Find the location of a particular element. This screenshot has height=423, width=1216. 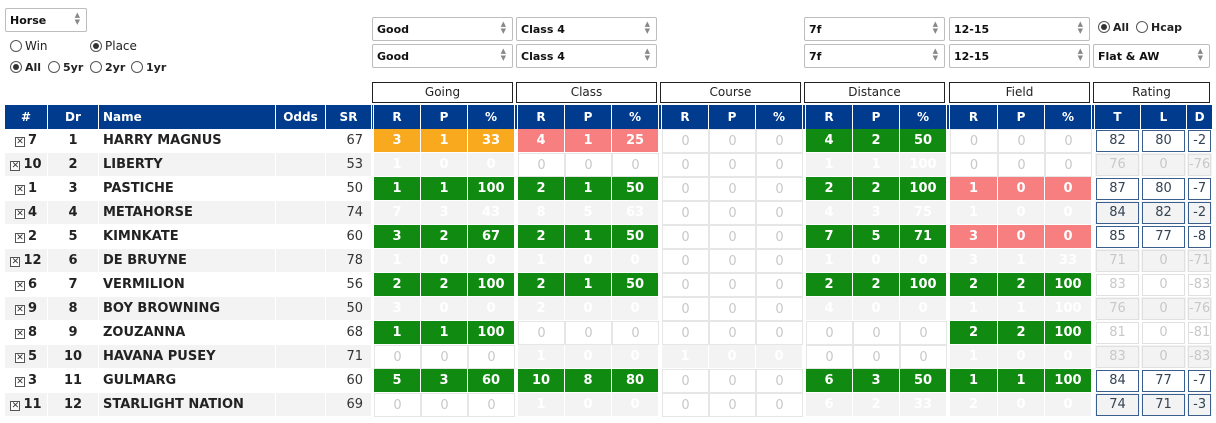

mode-select: Horse ▲ ▼ is located at coordinates (46, 20).